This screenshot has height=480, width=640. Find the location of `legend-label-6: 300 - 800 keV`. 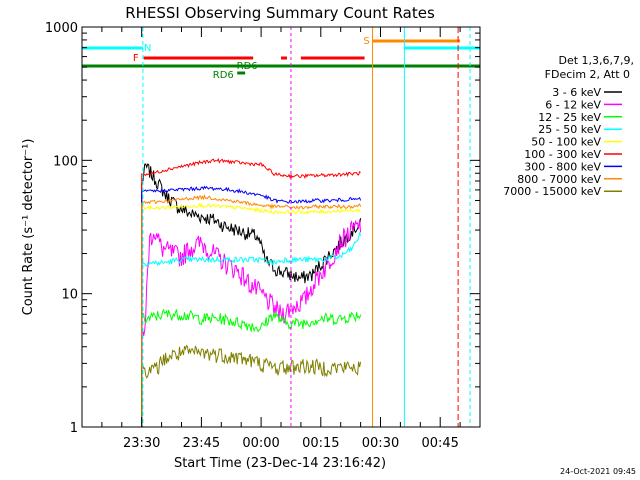

legend-label-6: 300 - 800 keV is located at coordinates (562, 166).